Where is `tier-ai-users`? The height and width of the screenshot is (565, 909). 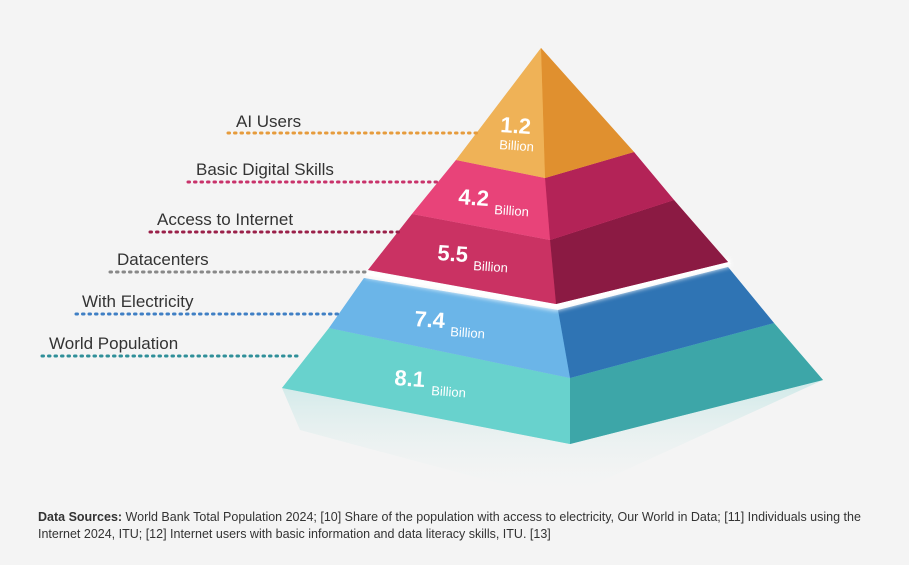
tier-ai-users is located at coordinates (545, 113).